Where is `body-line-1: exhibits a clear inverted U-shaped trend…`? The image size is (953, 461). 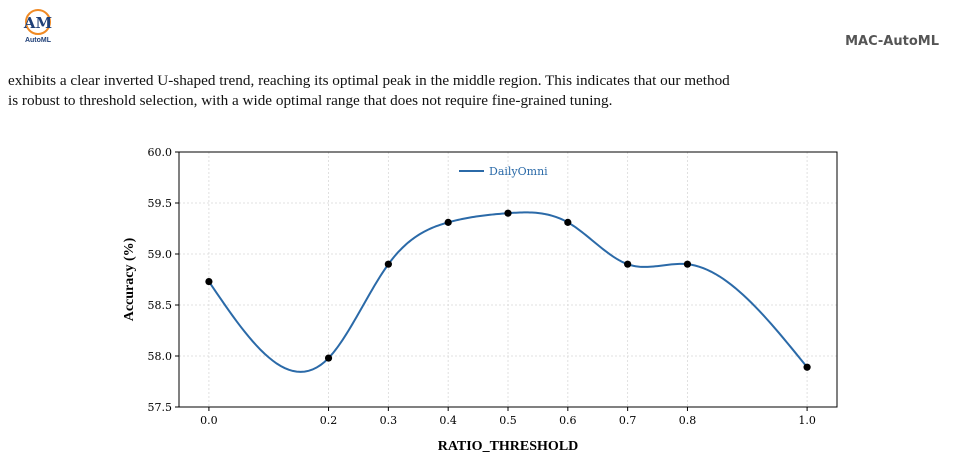 body-line-1: exhibits a clear inverted U-shaped trend… is located at coordinates (369, 80).